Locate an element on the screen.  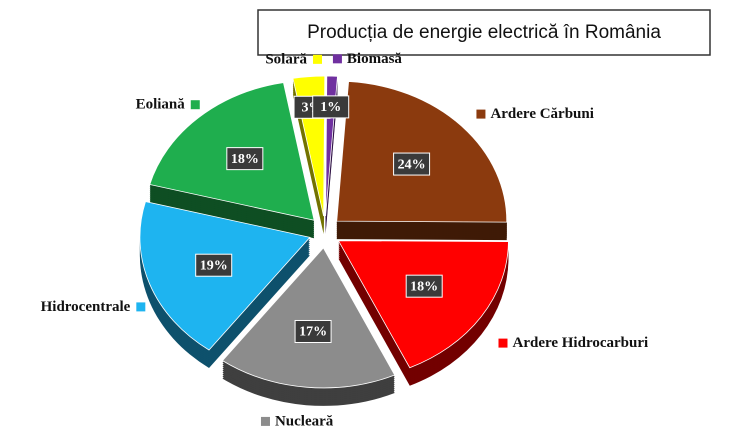
data-label: 17% is located at coordinates (313, 332).